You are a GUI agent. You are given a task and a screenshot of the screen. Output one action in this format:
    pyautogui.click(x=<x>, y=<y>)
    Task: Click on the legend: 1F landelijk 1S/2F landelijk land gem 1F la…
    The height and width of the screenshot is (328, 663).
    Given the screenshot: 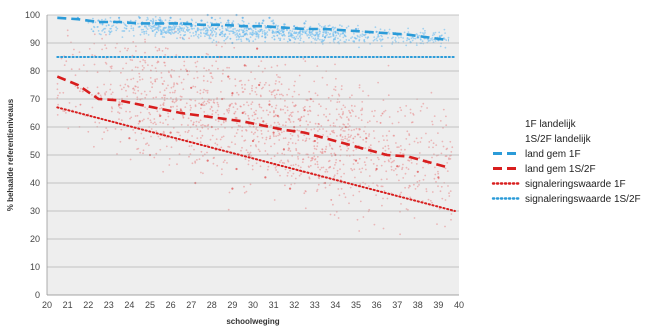 What is the action you would take?
    pyautogui.click(x=566, y=162)
    